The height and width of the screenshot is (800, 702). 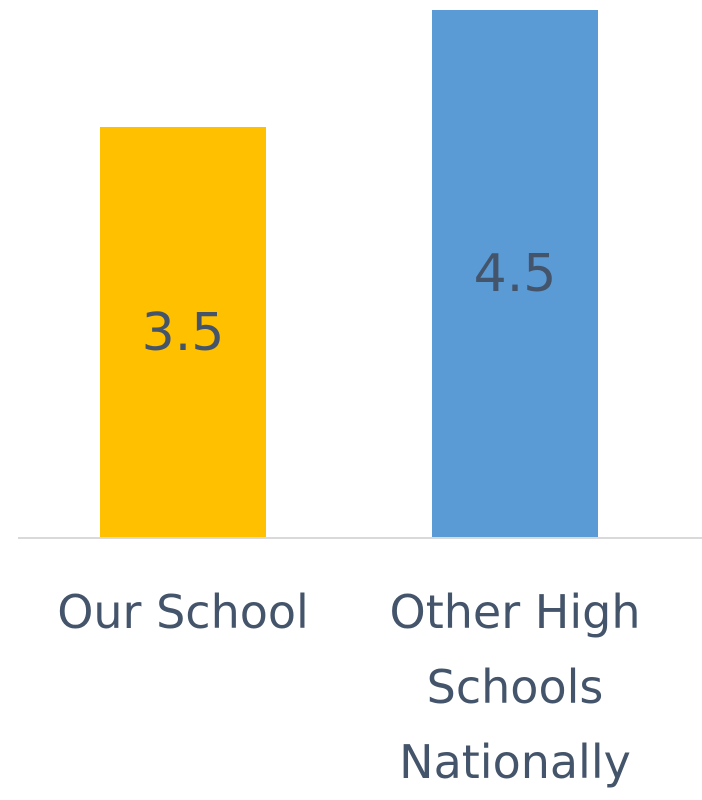 What do you see at coordinates (515, 687) in the screenshot?
I see `x-tick-label: Other High Schools Nationally` at bounding box center [515, 687].